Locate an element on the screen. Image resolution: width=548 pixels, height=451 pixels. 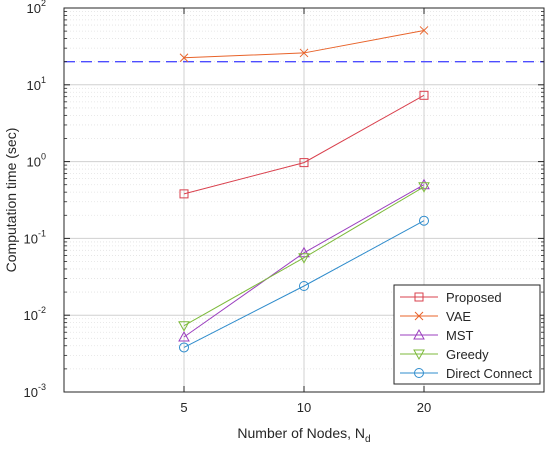
legend-item: Proposed is located at coordinates (451, 297).